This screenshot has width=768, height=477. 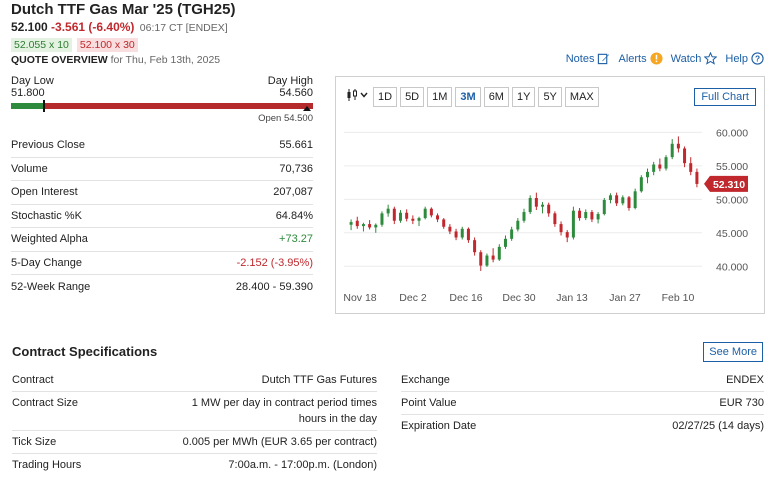 I want to click on spec-label: Exchange, so click(x=425, y=380).